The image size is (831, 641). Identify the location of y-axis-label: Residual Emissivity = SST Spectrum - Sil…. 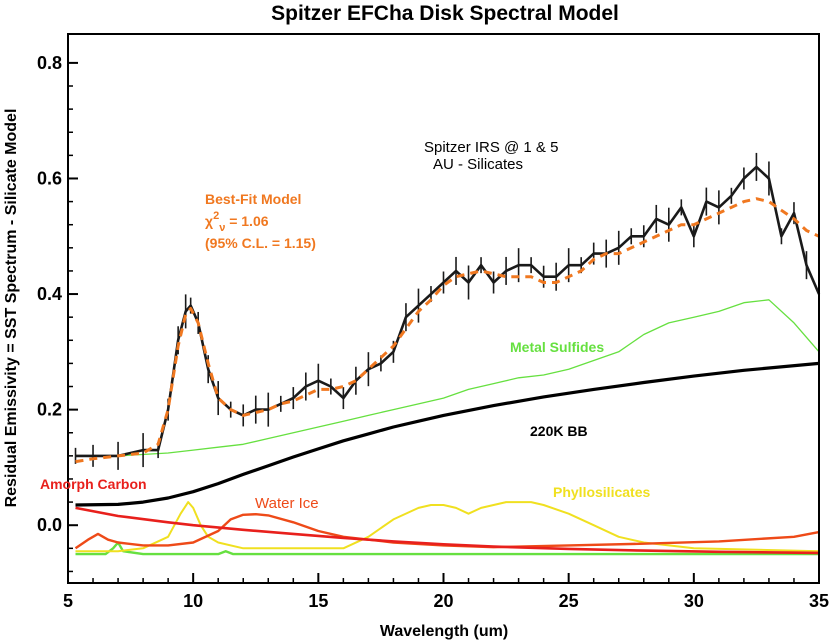
(11, 308).